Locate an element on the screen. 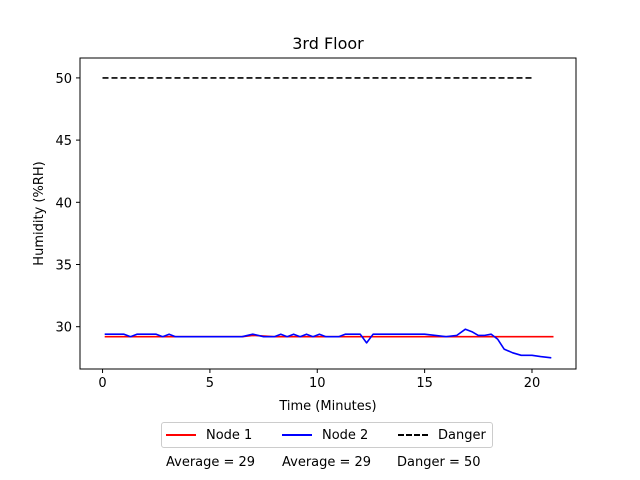 The width and height of the screenshot is (640, 480). x-axis-label: Time (Minutes) is located at coordinates (327, 406).